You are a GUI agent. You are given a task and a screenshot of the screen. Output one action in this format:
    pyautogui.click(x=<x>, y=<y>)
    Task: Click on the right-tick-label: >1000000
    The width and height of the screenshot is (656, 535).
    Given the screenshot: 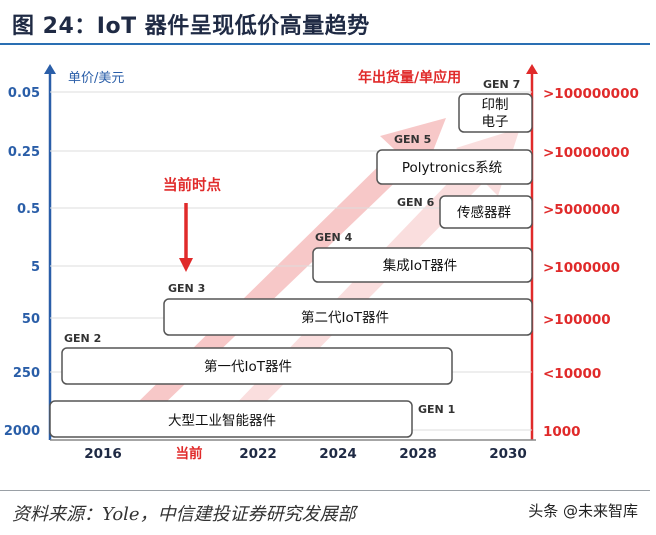 What is the action you would take?
    pyautogui.click(x=581, y=268)
    